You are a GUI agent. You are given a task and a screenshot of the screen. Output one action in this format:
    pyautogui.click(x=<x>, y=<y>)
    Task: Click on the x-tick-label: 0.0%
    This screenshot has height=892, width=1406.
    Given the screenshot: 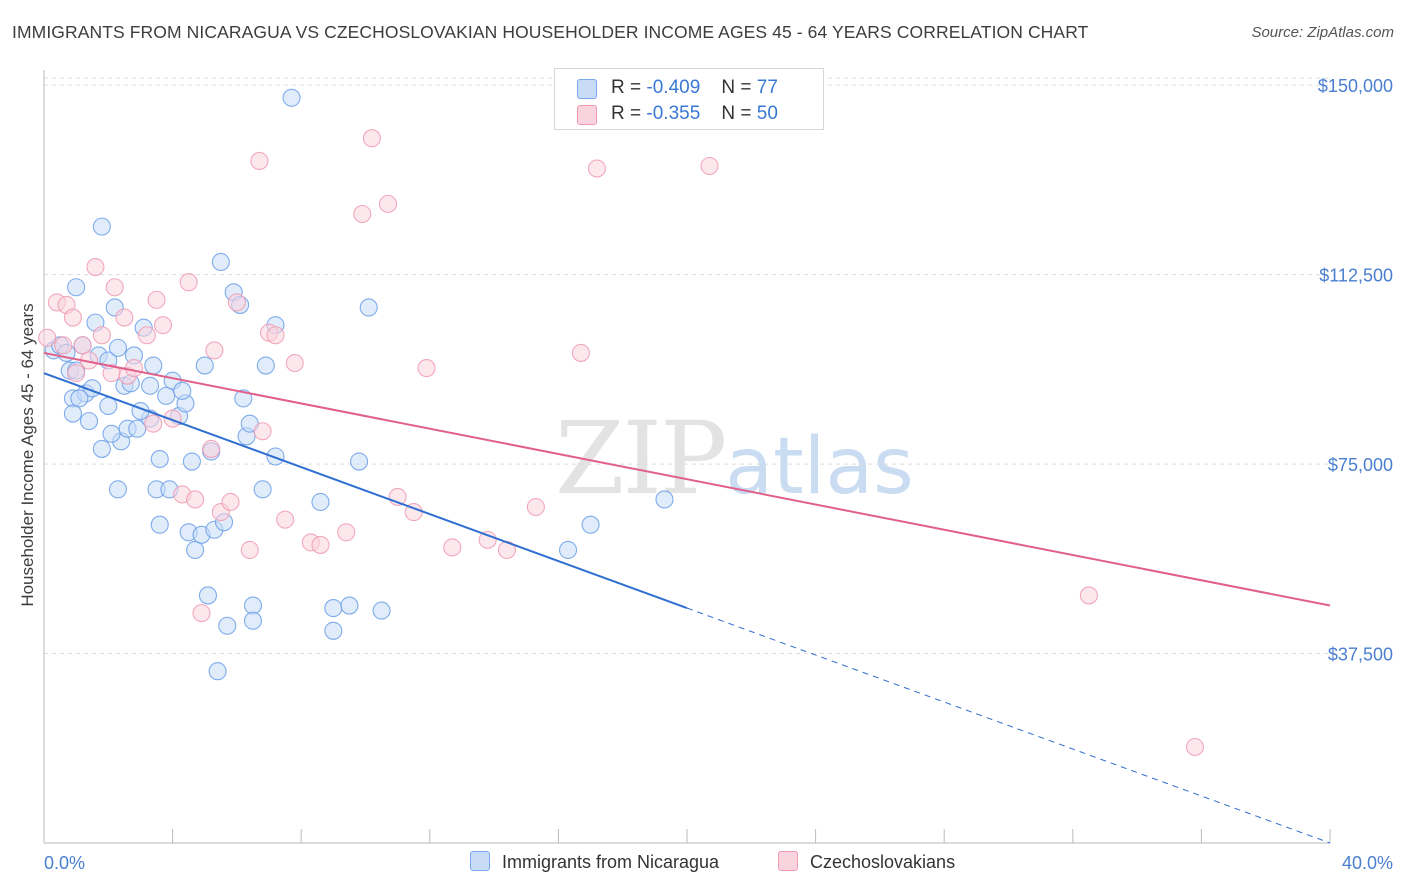 What is the action you would take?
    pyautogui.click(x=64, y=863)
    